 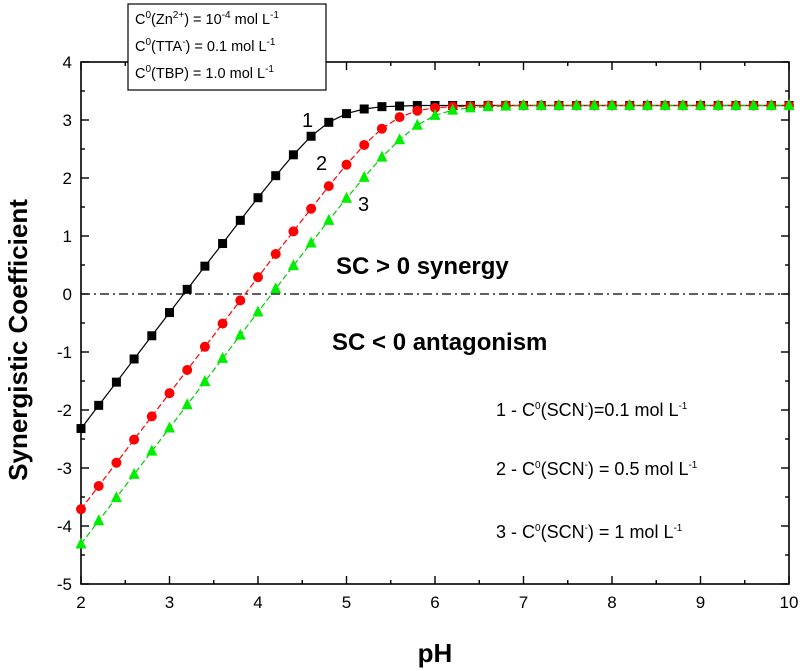 I want to click on x-tick-label: 5, so click(x=346, y=602).